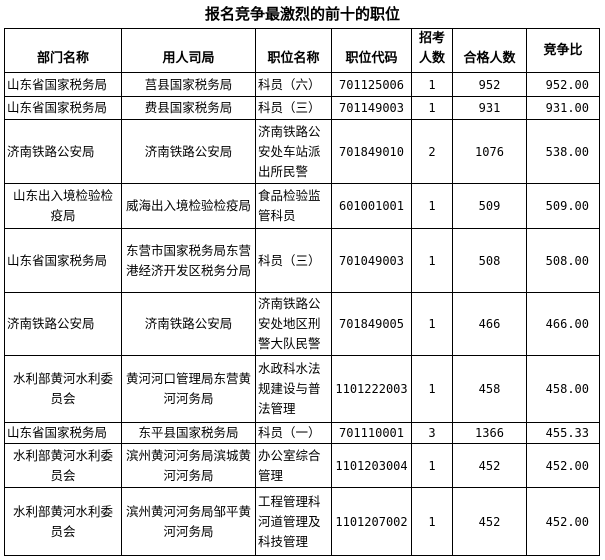 Image resolution: width=605 pixels, height=560 pixels. Describe the element at coordinates (563, 324) in the screenshot. I see `cell-competition-ratio: 466.00` at that location.